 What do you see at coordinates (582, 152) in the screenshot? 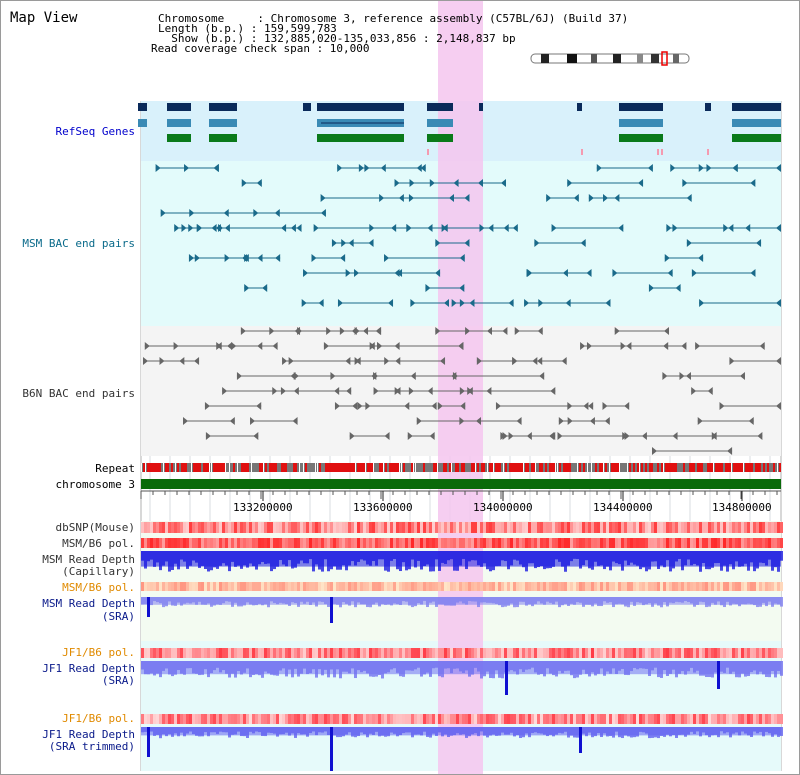
I see `gene-marker` at bounding box center [582, 152].